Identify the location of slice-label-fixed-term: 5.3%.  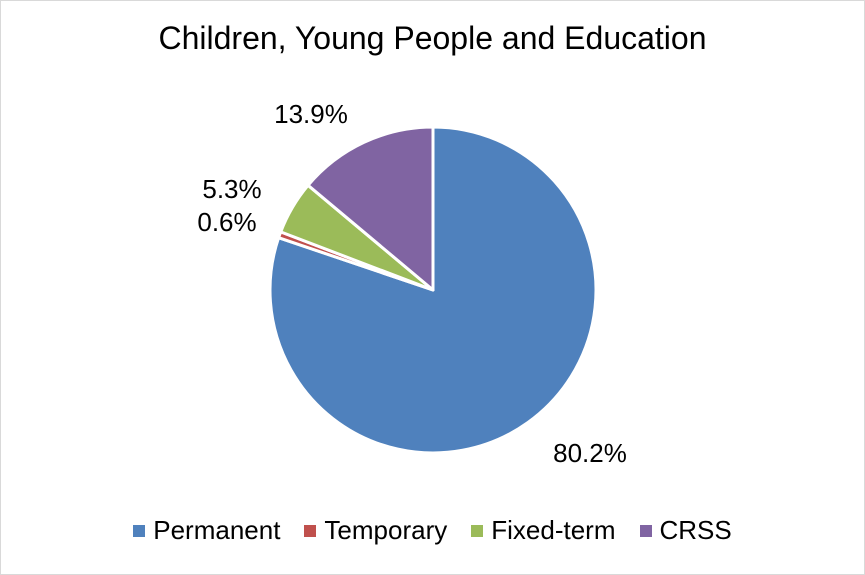
(231, 189).